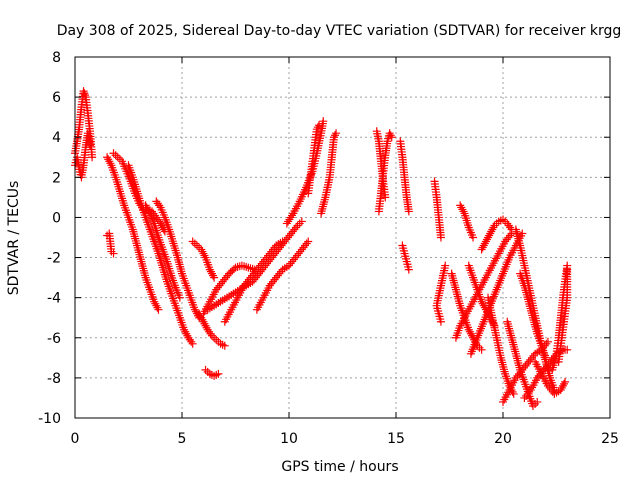  Describe the element at coordinates (610, 439) in the screenshot. I see `x-tick-label: 25` at that location.